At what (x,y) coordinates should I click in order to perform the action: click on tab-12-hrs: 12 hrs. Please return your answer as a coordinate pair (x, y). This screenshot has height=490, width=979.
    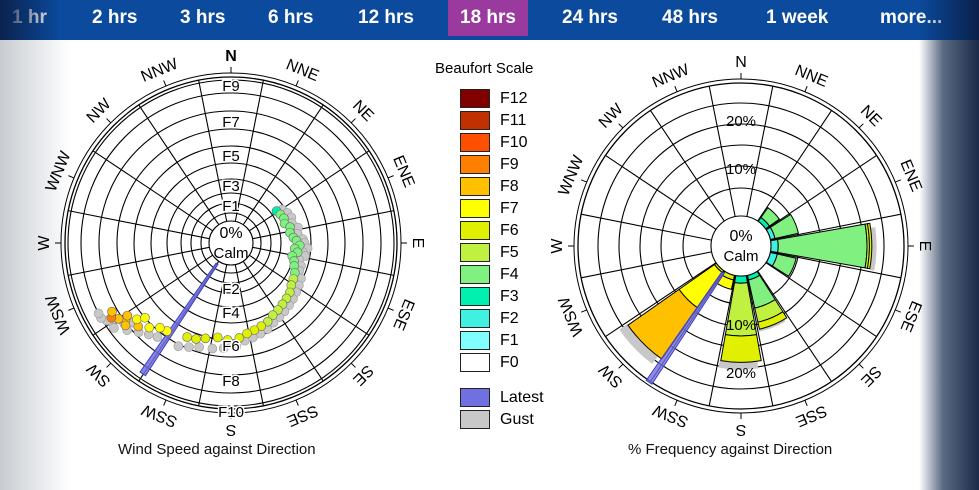
    Looking at the image, I should click on (386, 17).